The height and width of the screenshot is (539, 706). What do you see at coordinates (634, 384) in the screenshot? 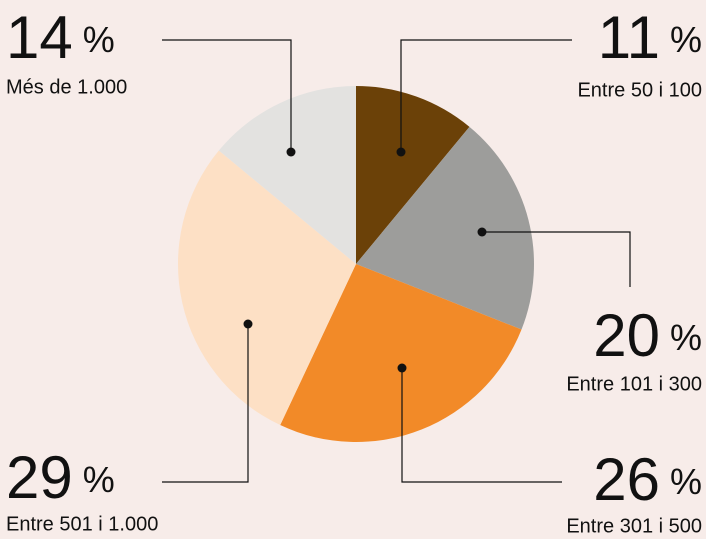
I see `category-label: Entre 101 i 300` at bounding box center [634, 384].